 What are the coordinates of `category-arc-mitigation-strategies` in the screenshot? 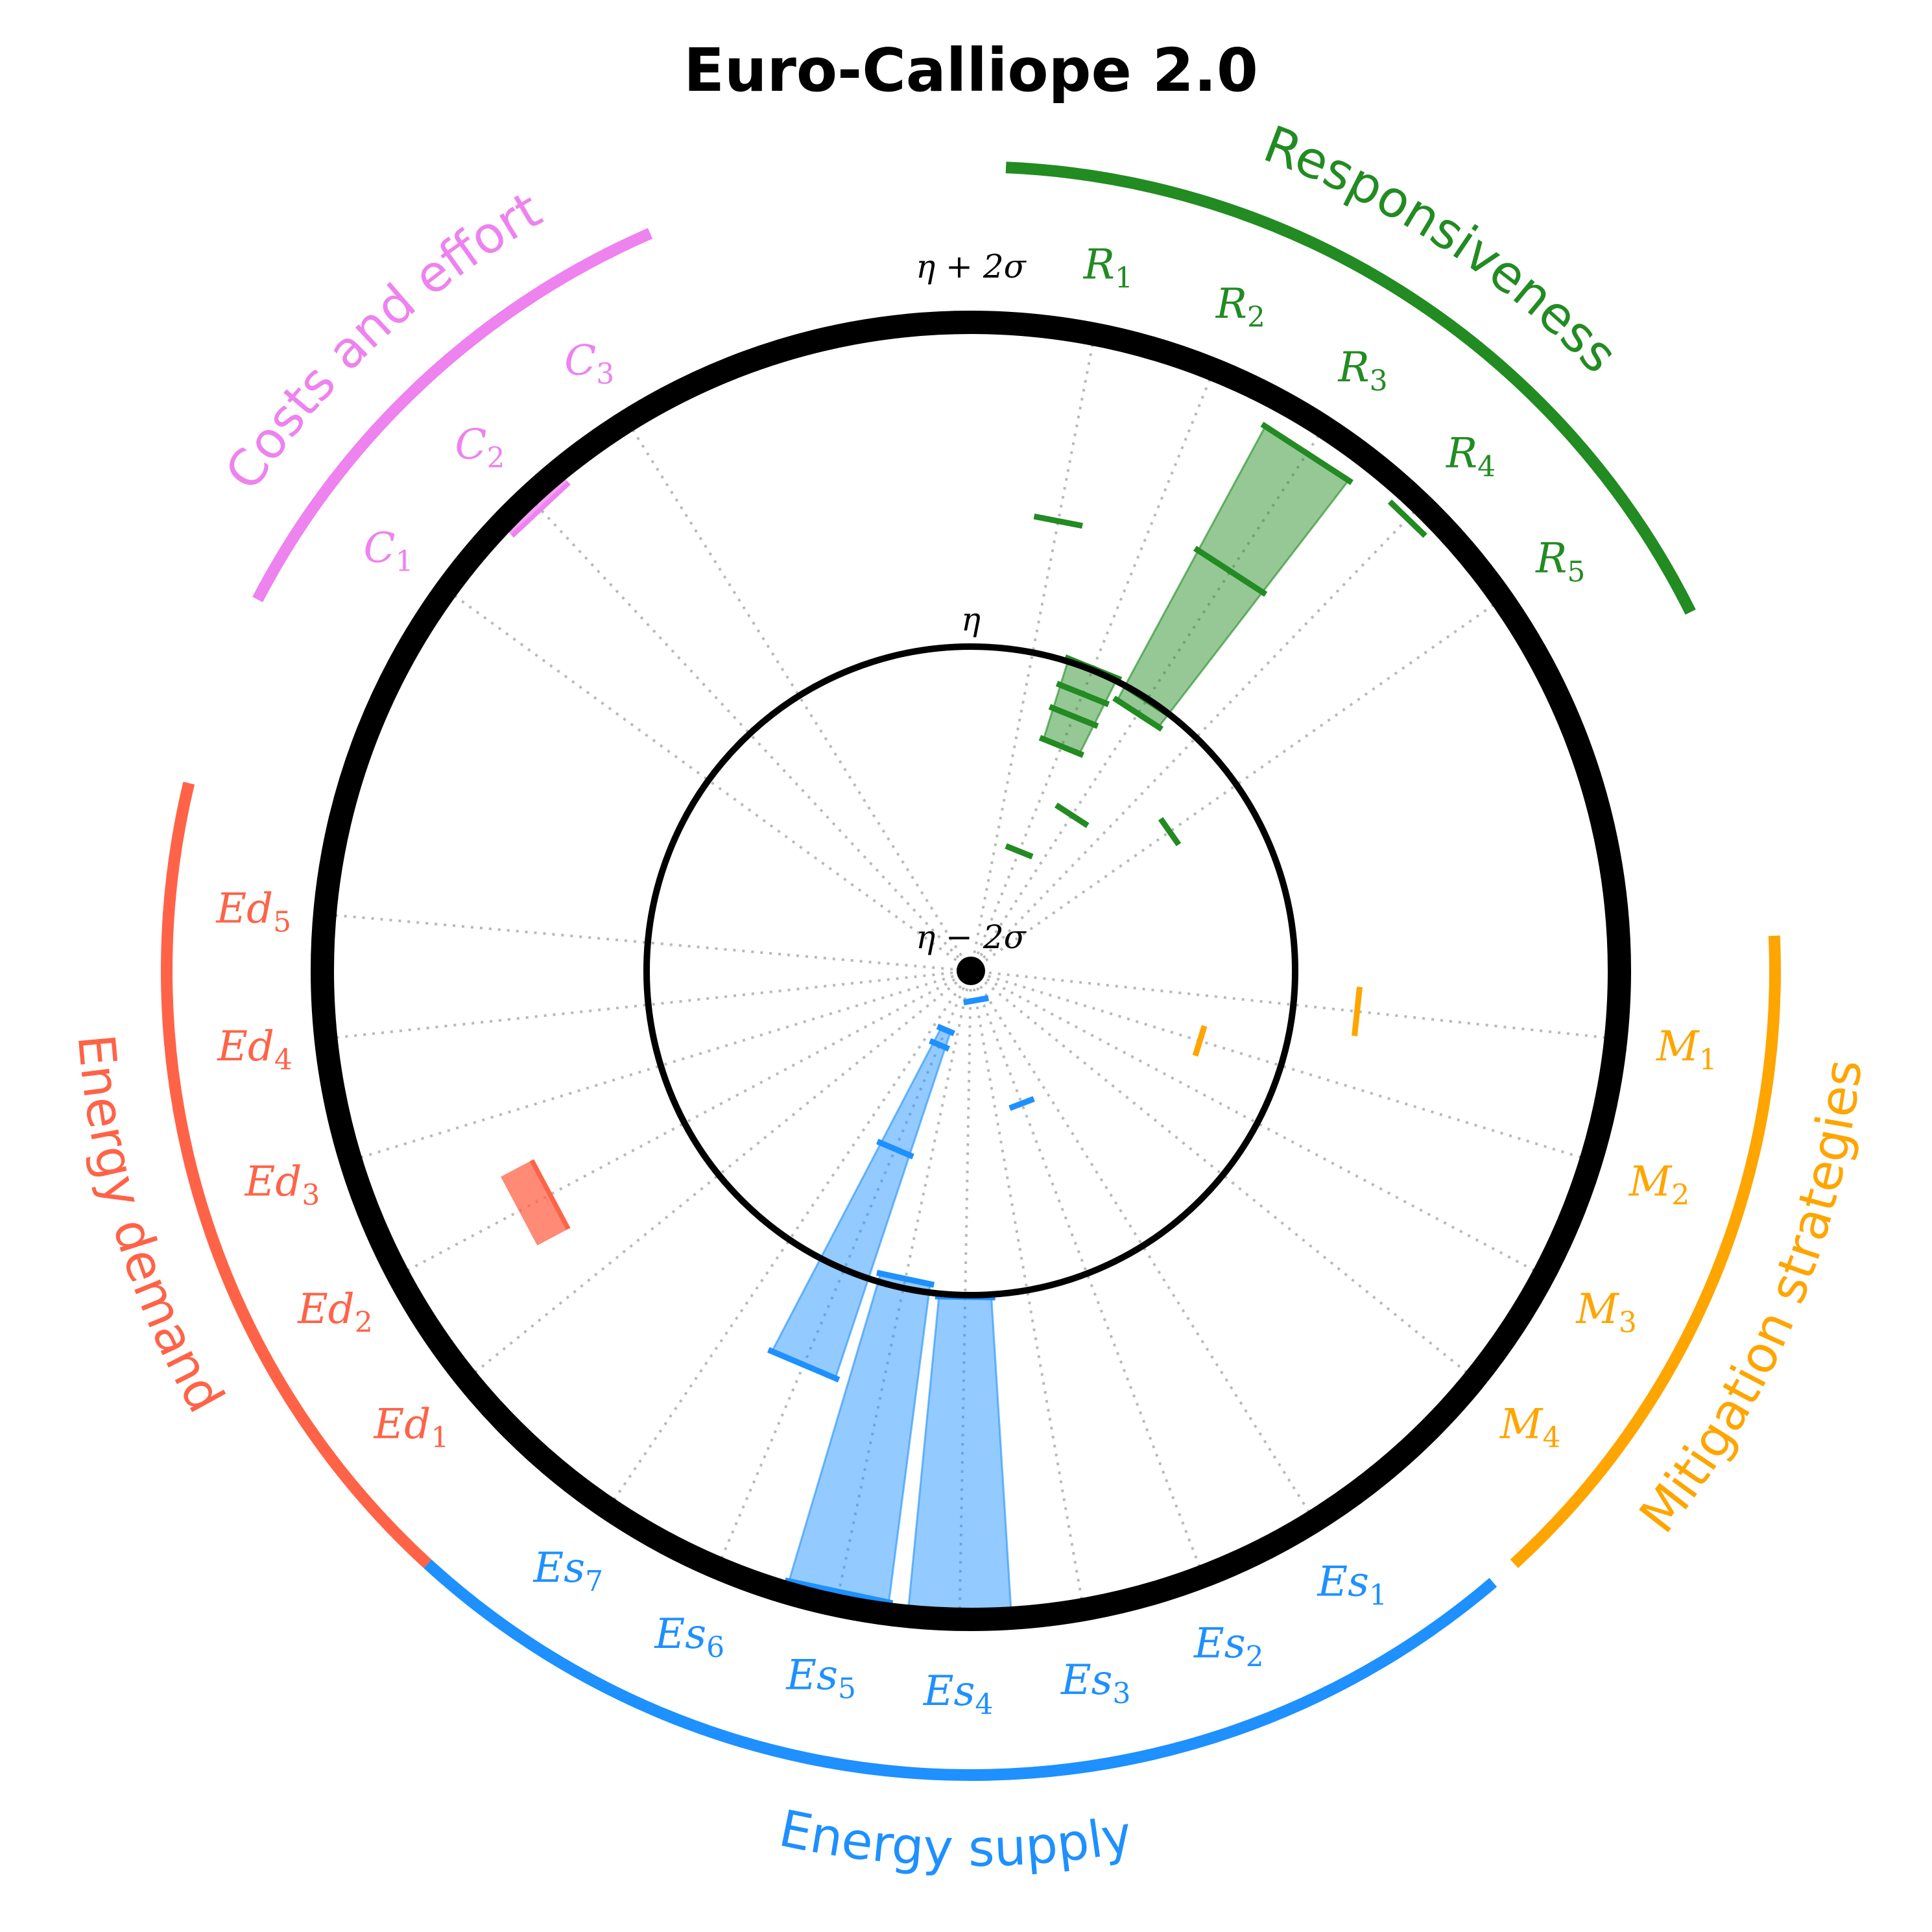 It's located at (1645, 1251).